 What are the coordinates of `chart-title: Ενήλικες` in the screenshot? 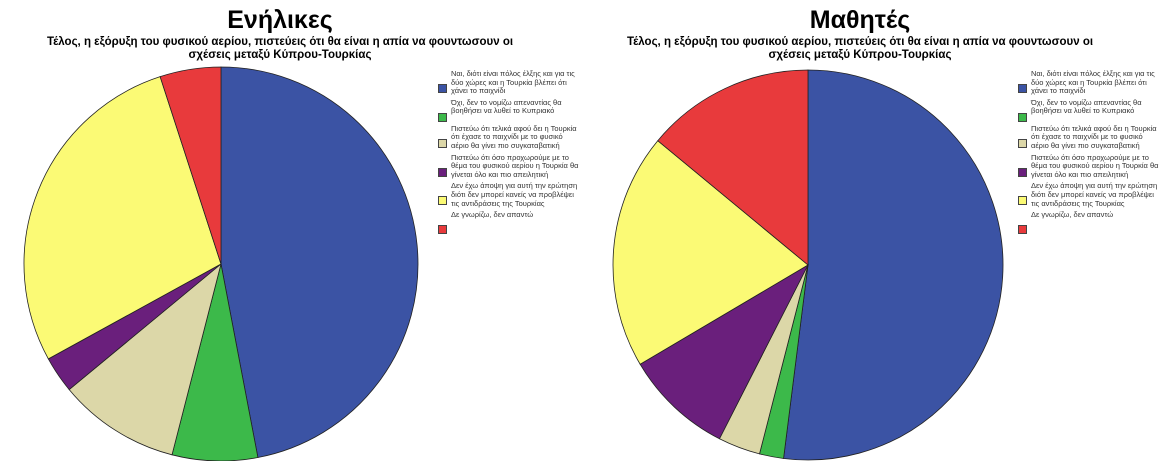 It's located at (280, 20).